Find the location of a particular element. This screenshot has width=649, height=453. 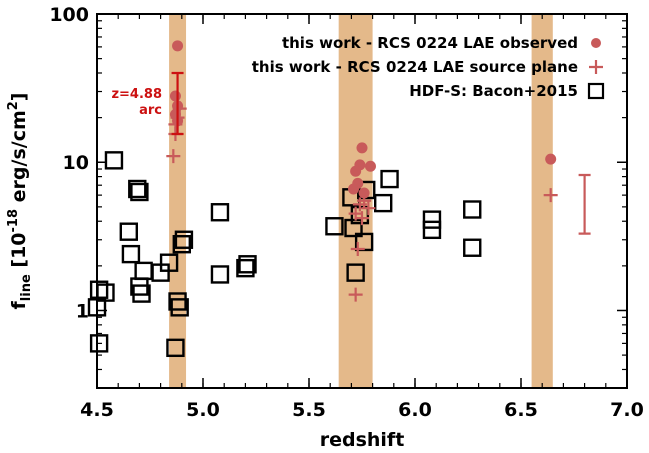

x-tick-label: 7.0 is located at coordinates (627, 410).